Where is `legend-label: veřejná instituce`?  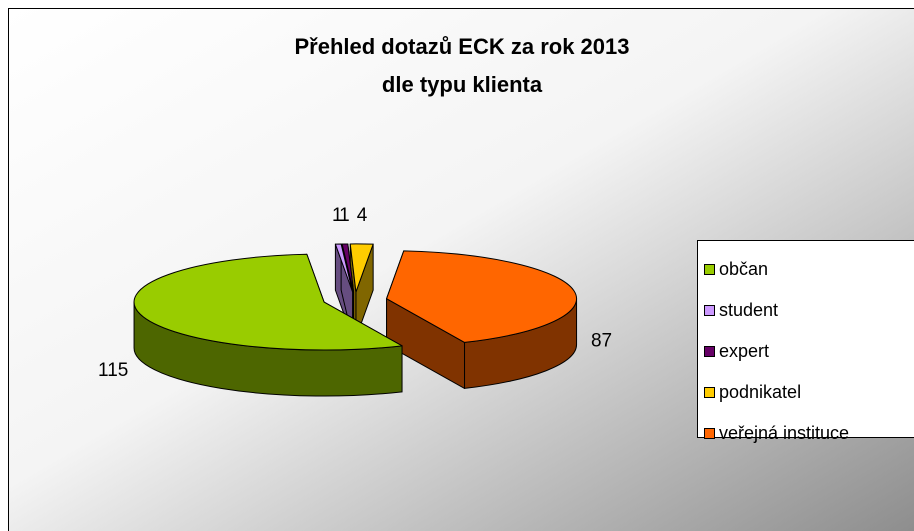 legend-label: veřejná instituce is located at coordinates (784, 433).